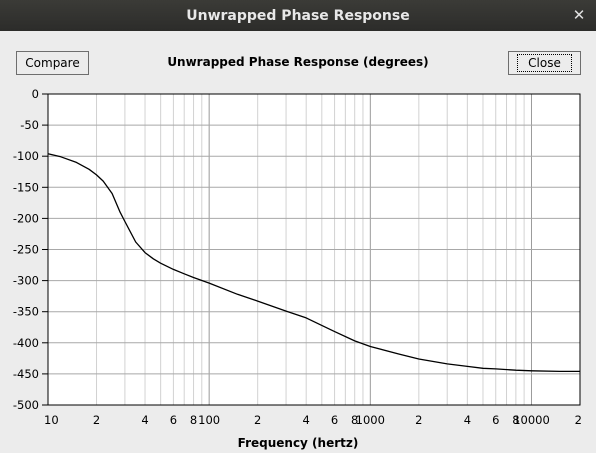 This screenshot has width=596, height=453. I want to click on x-tick-label: 1000, so click(370, 420).